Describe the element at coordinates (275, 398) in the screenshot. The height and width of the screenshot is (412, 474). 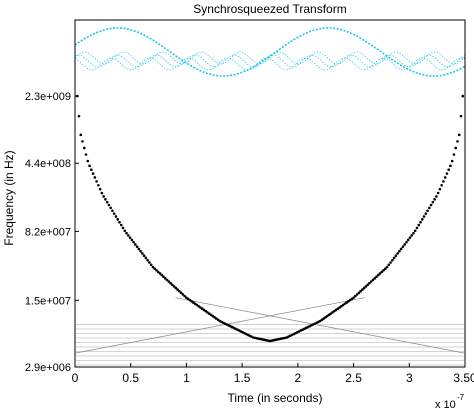
I see `x-axis-label: Time (in seconds)` at that location.